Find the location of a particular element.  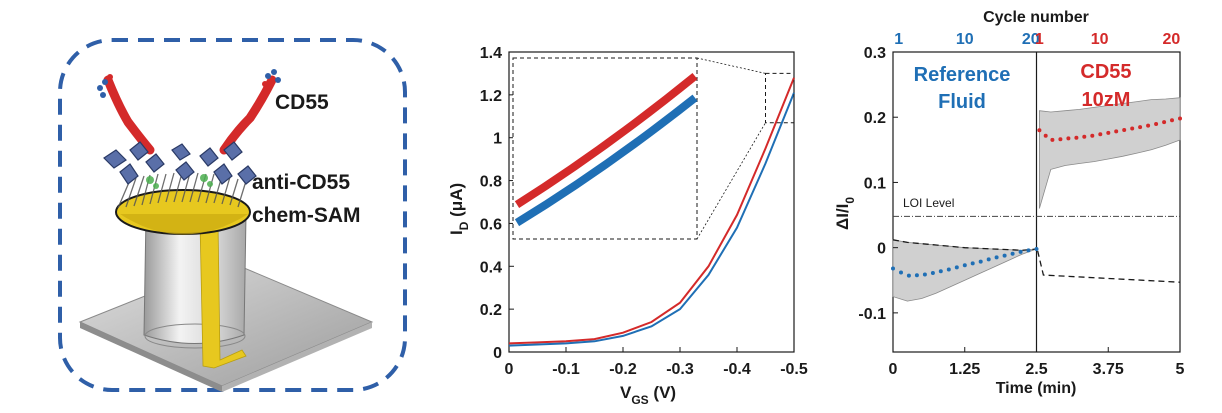

inset-series-blue is located at coordinates (606, 160).